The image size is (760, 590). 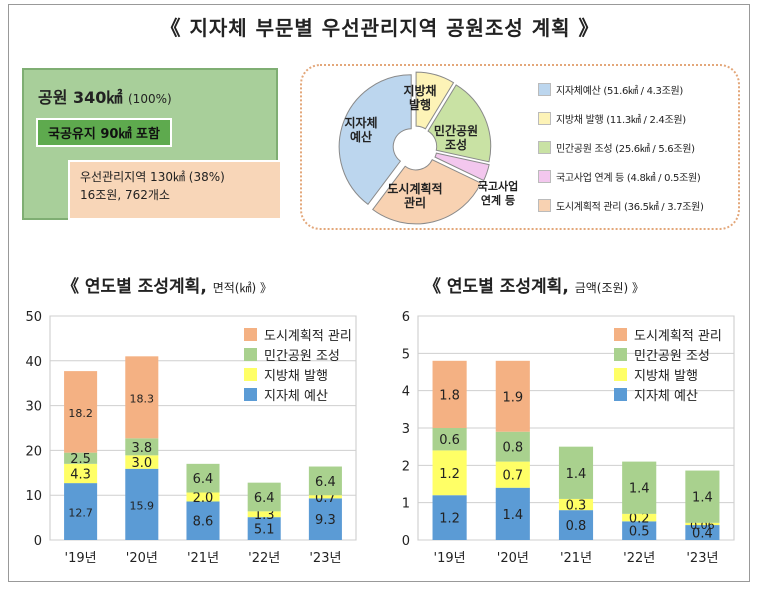 I want to click on amount-chart-title: 《 연도별 조성계획, 금액(조원) 》, so click(x=534, y=284).